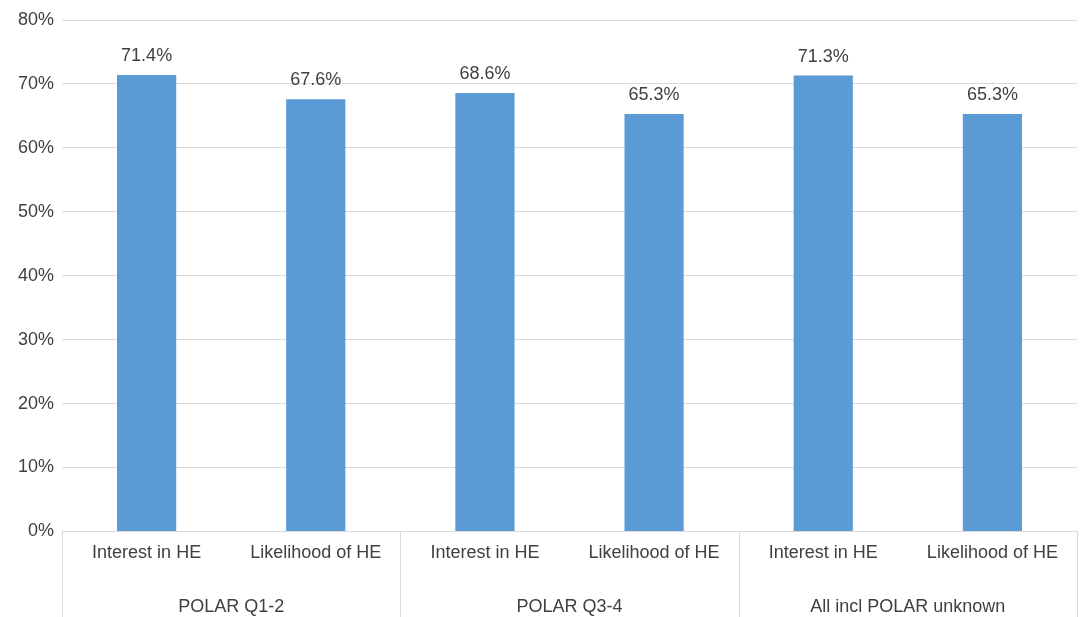  I want to click on y-tick-label: 30%, so click(36, 338).